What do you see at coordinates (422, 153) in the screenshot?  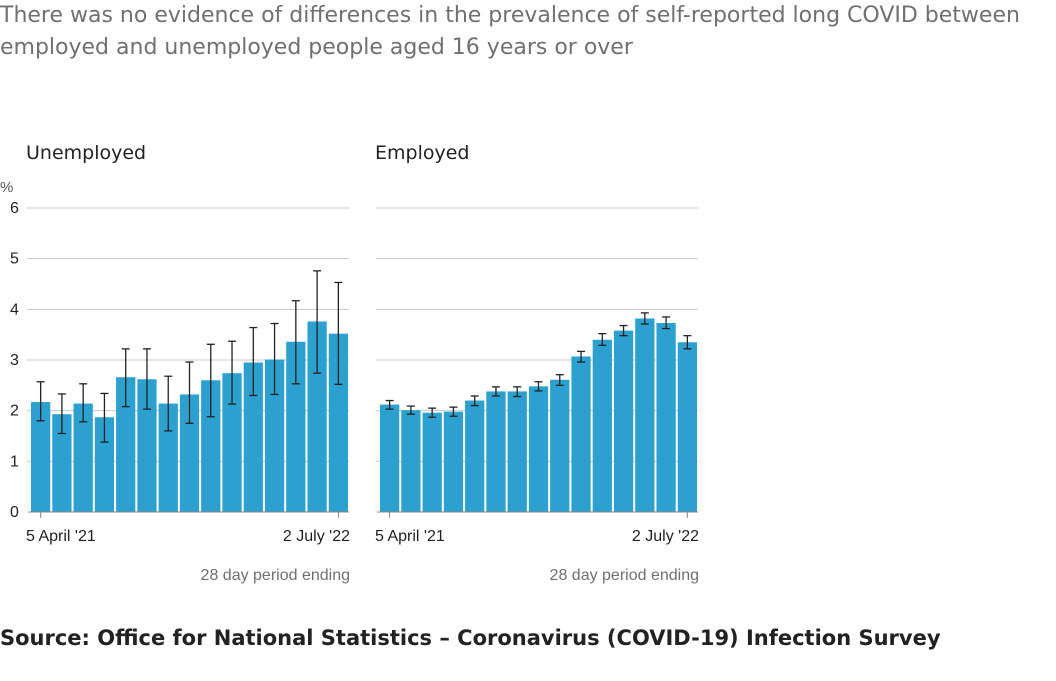 I see `panel-title: Employed` at bounding box center [422, 153].